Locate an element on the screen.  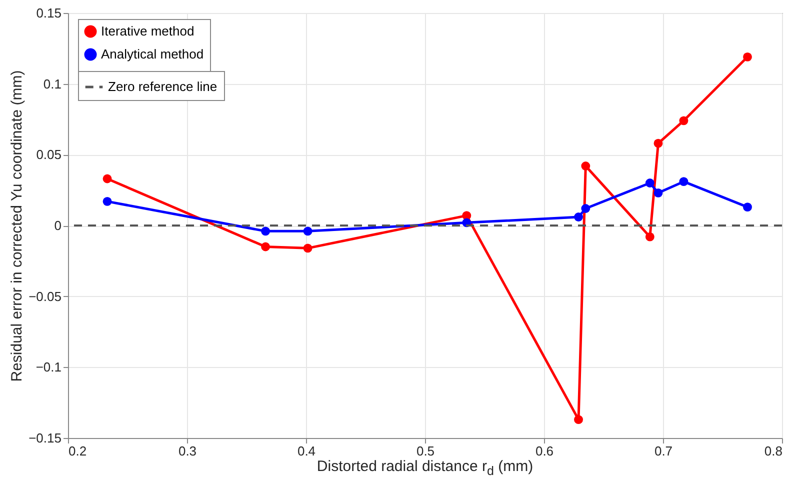
y-axis-title: Residual error in corrected Yu coordinate (mm) is located at coordinates (17, 226).